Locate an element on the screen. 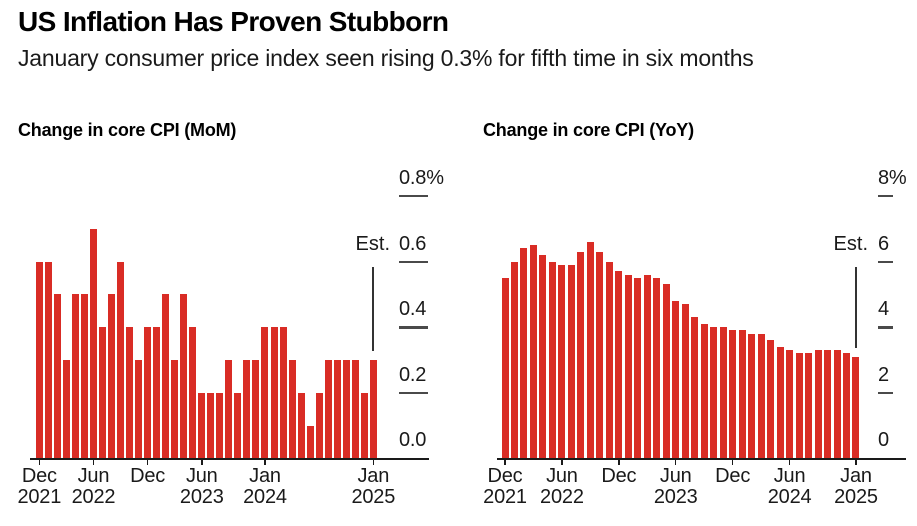 This screenshot has width=917, height=526. estimate-label: Est. is located at coordinates (850, 243).